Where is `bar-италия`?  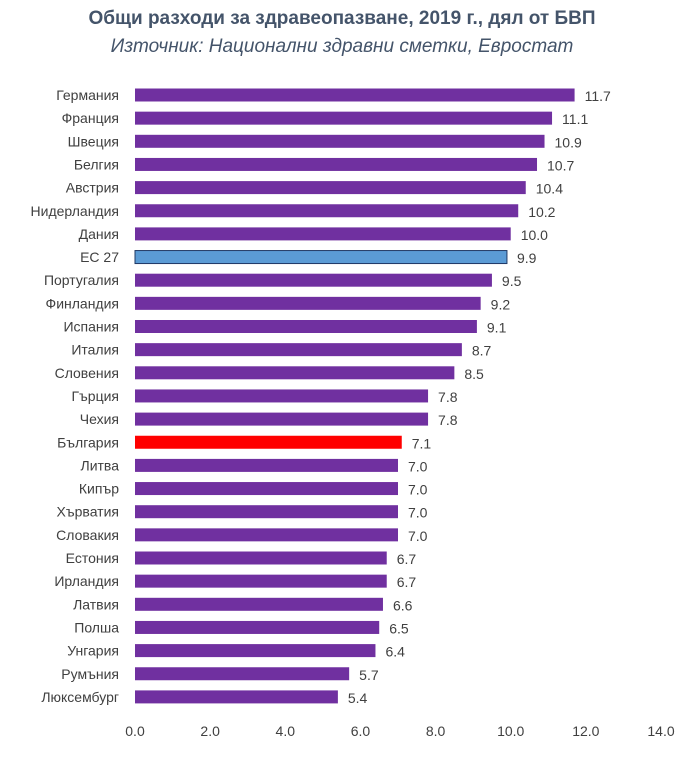 bar-италия is located at coordinates (298, 350).